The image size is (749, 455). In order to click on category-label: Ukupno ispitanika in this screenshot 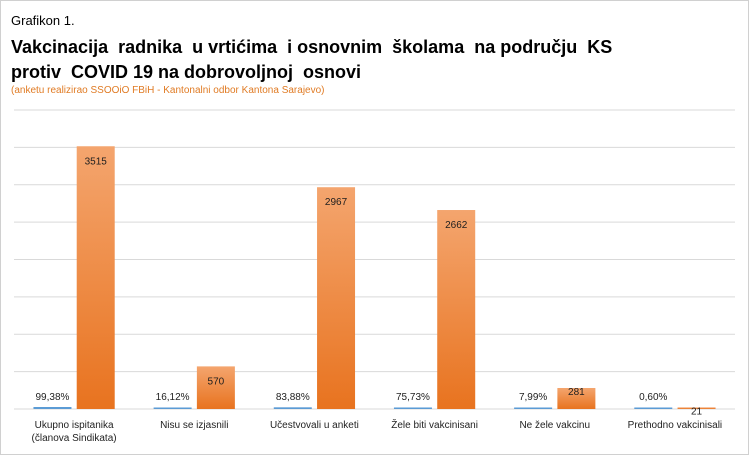, I will do `click(74, 425)`.